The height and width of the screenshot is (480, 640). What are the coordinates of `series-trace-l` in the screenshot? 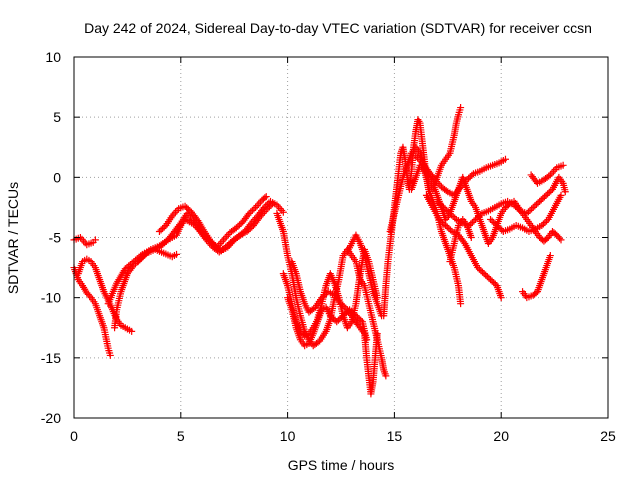 It's located at (364, 275).